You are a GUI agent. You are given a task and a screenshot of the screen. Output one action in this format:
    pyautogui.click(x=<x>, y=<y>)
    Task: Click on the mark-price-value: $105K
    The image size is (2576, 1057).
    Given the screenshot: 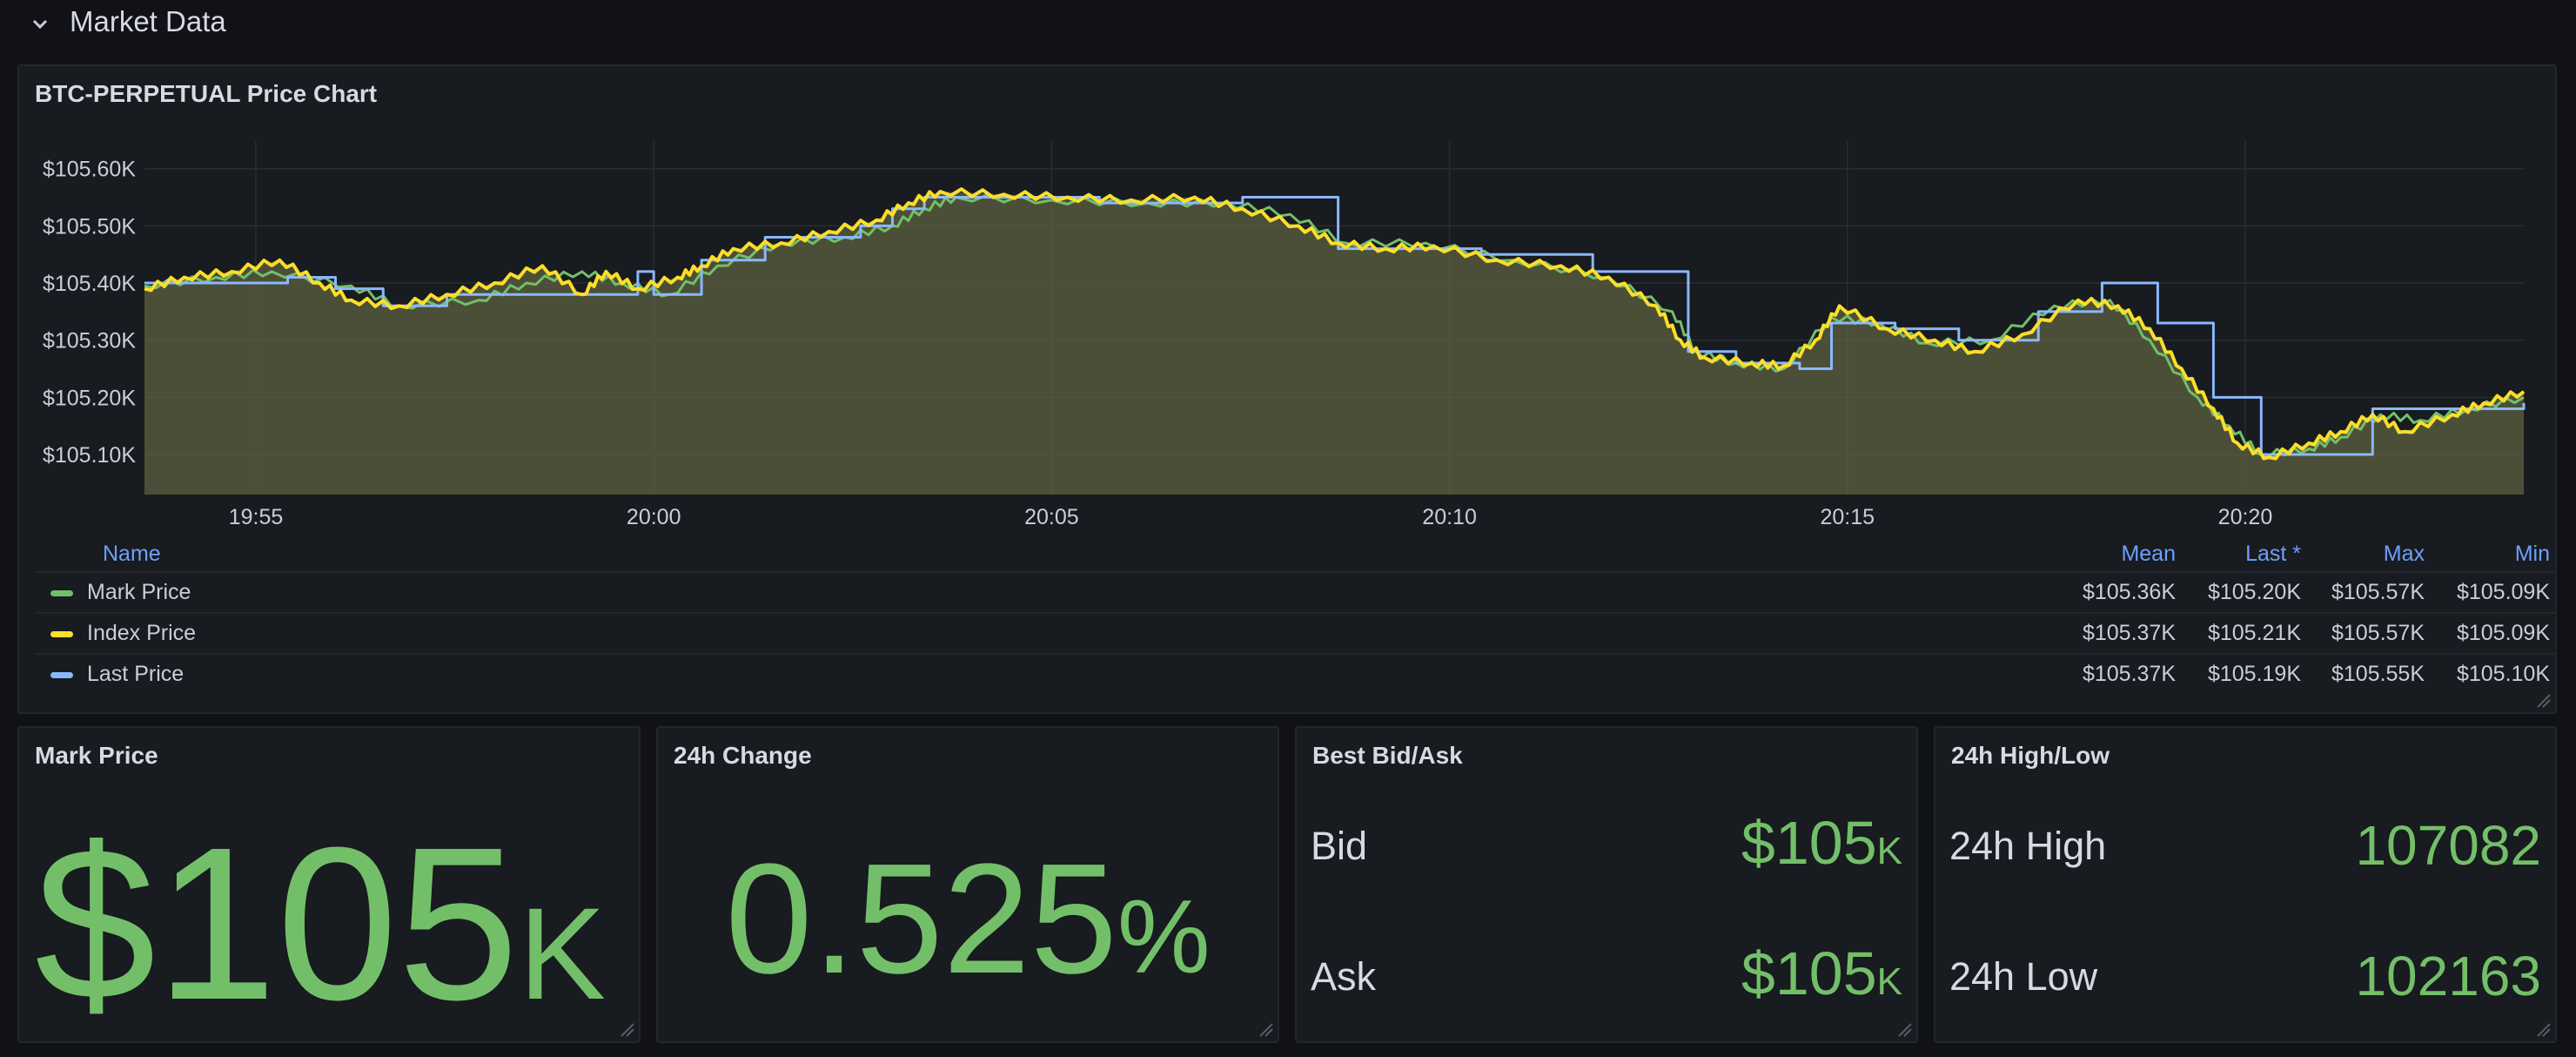 What is the action you would take?
    pyautogui.click(x=325, y=928)
    